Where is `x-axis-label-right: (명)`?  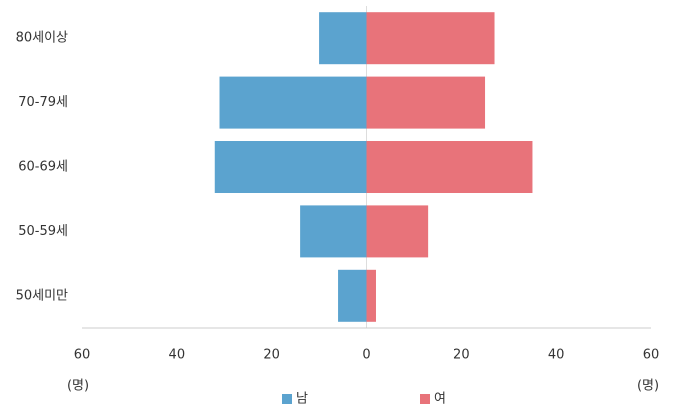
x-axis-label-right: (명) is located at coordinates (648, 386).